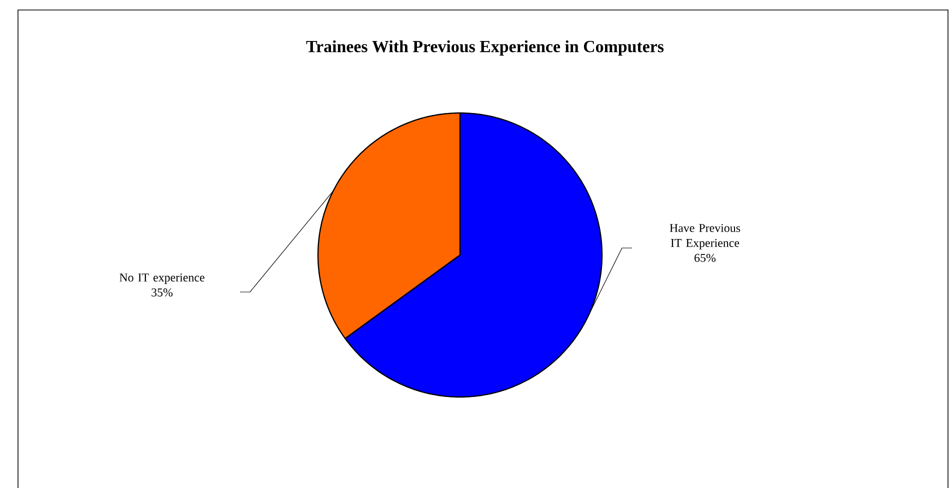  I want to click on data-label: 65%, so click(705, 258).